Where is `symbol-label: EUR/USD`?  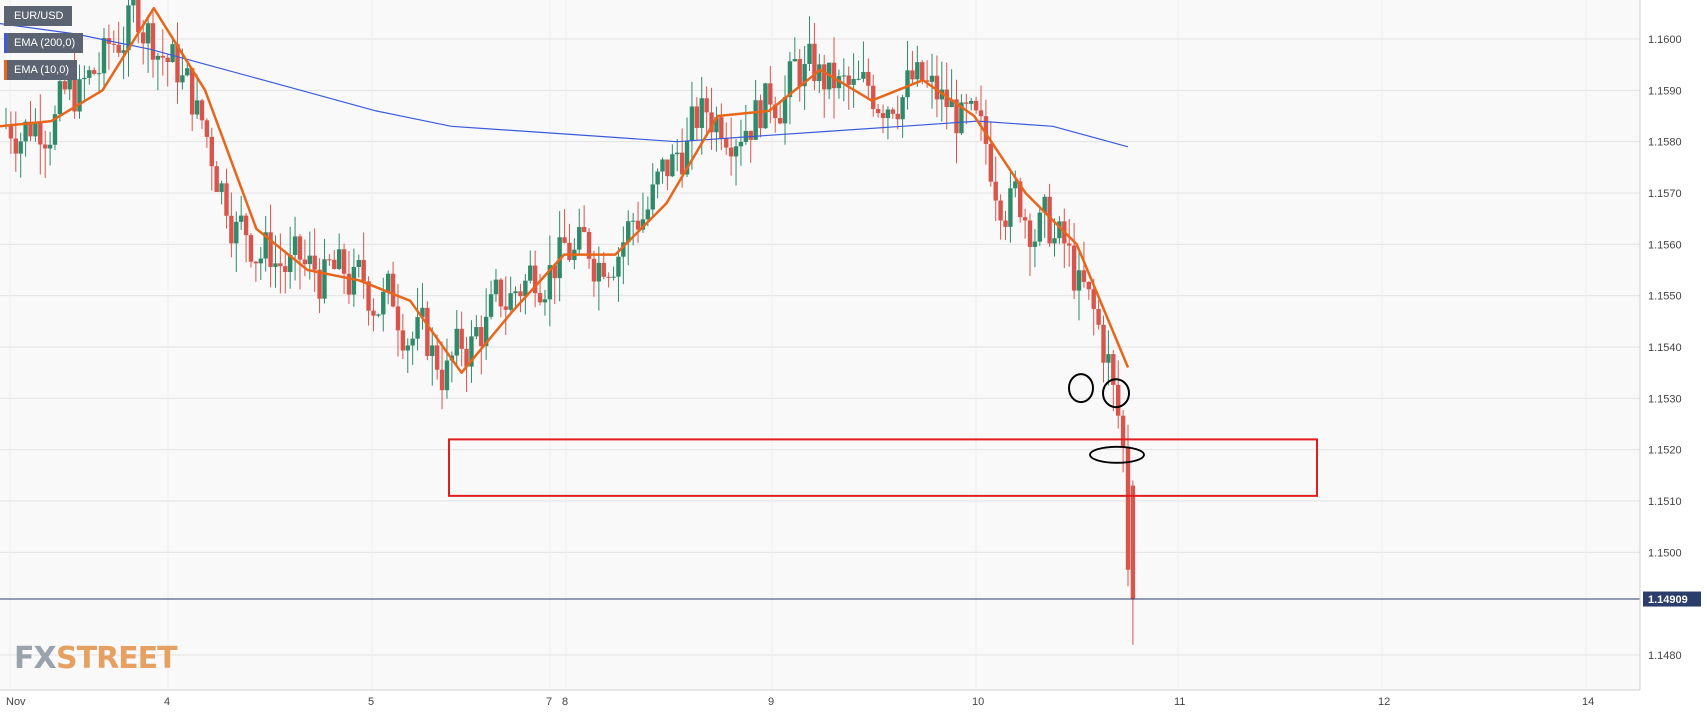 symbol-label: EUR/USD is located at coordinates (39, 16).